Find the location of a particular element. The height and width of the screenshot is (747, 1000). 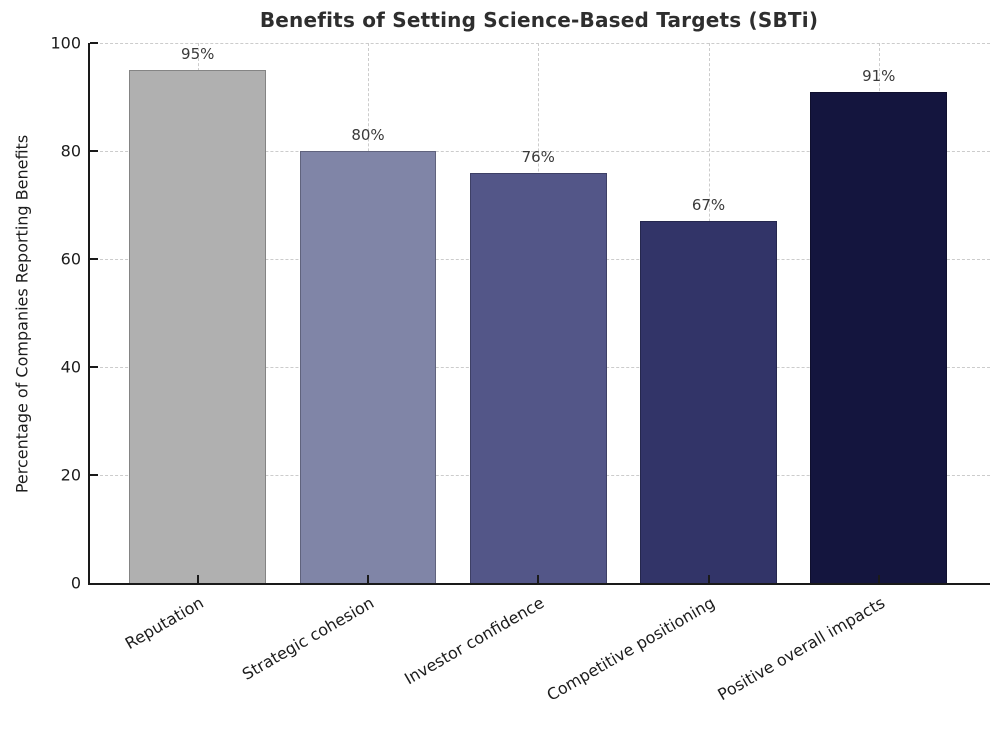

y-tick-label: 40 is located at coordinates (70, 367).